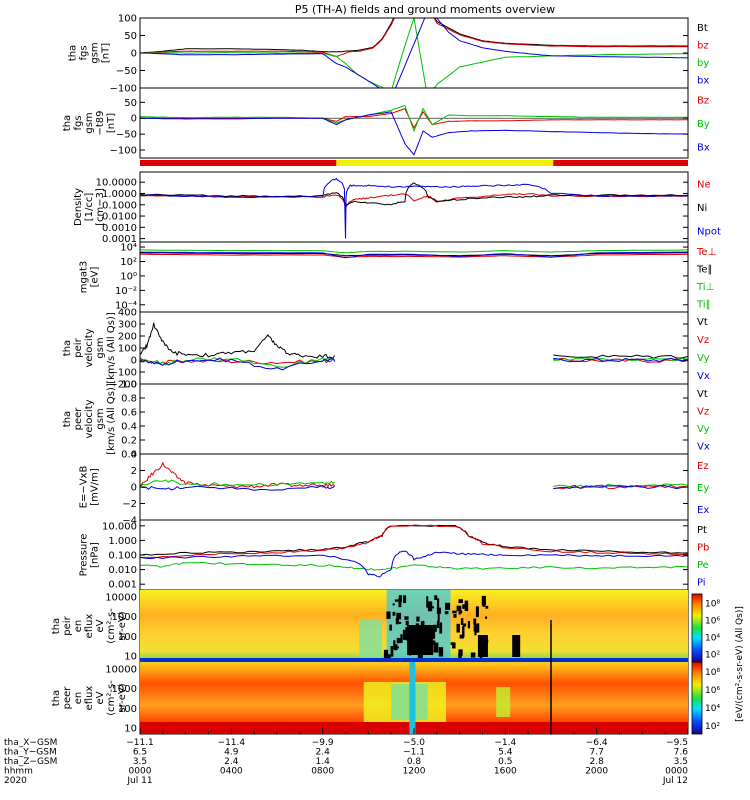 This screenshot has height=800, width=750. Describe the element at coordinates (134, 471) in the screenshot. I see `y-tick-label: 2` at that location.